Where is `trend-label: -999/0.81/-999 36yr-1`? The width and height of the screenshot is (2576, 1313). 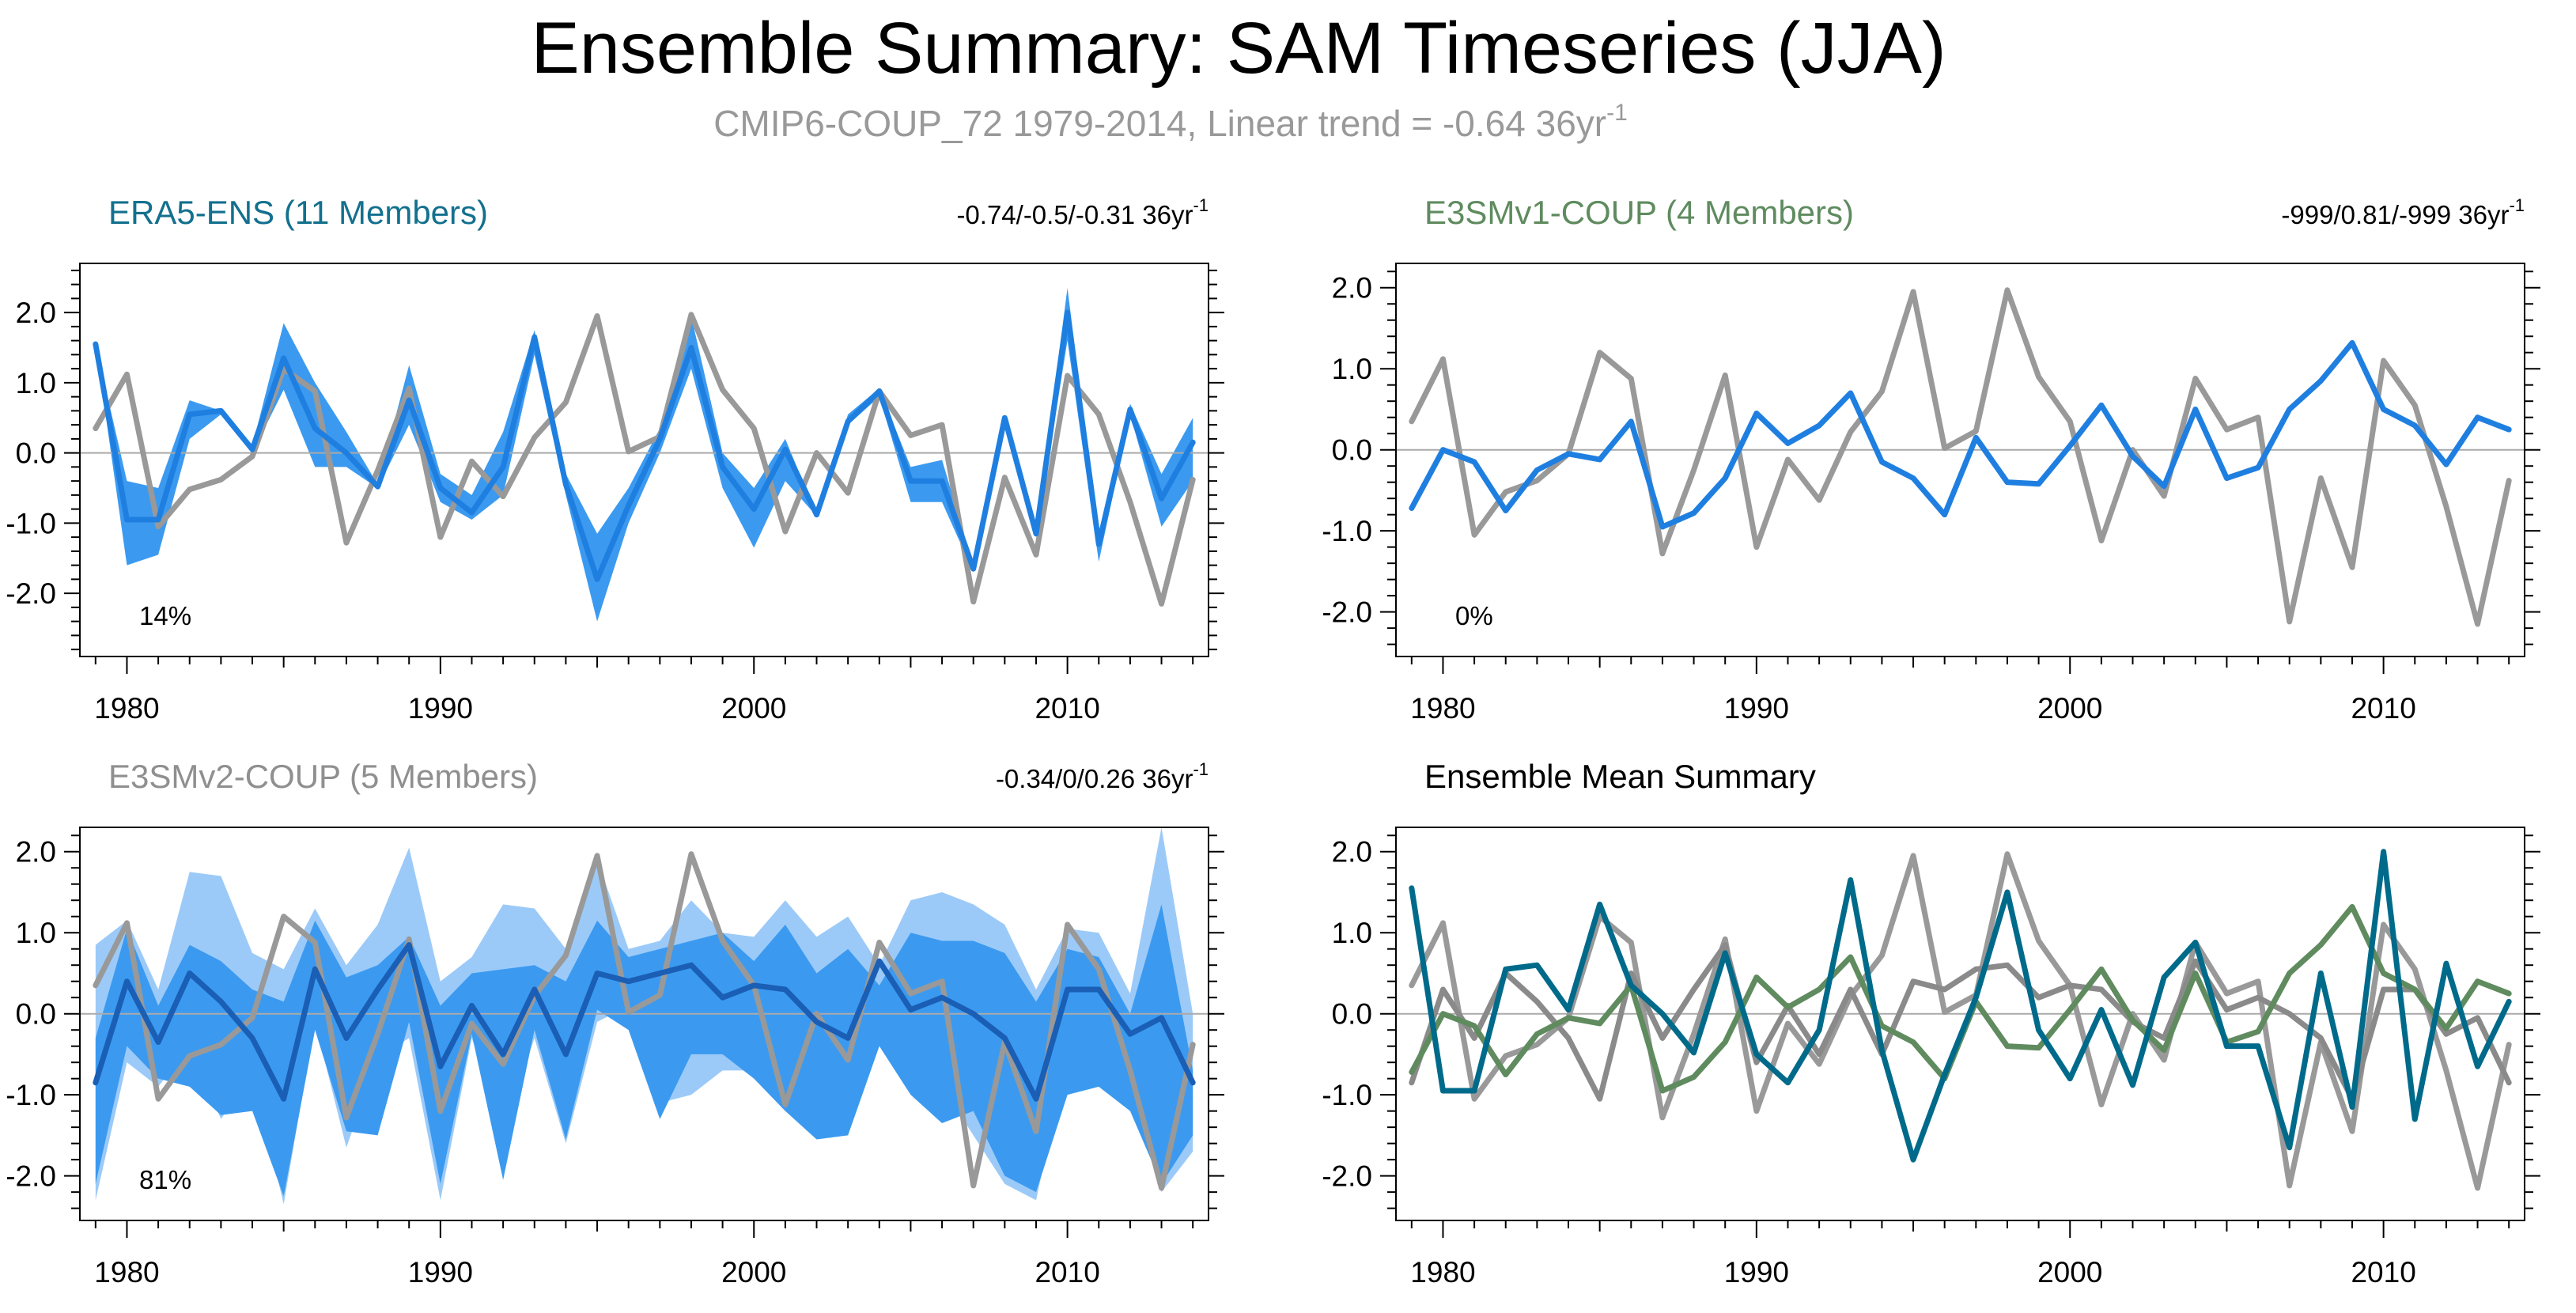
trend-label: -999/0.81/-999 36yr-1 is located at coordinates (2403, 212).